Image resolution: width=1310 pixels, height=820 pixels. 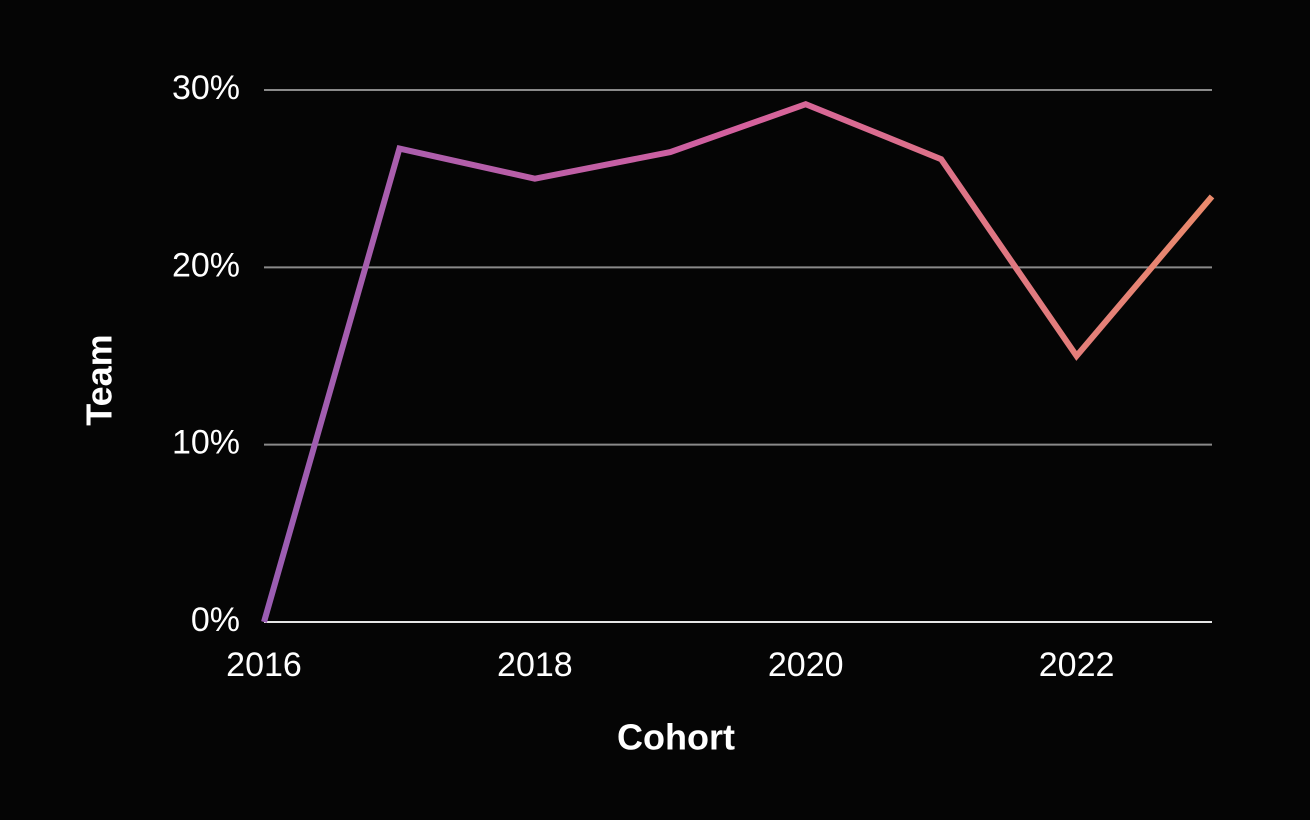 I want to click on y-tick-label: 20%, so click(x=206, y=265).